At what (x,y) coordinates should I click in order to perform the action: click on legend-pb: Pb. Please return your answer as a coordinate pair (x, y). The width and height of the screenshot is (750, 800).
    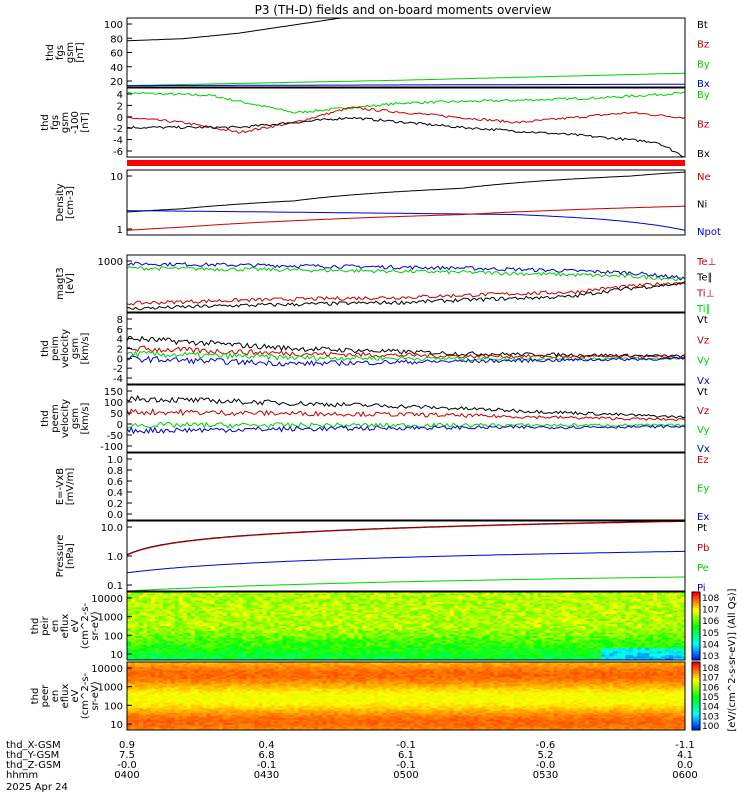
    Looking at the image, I should click on (703, 548).